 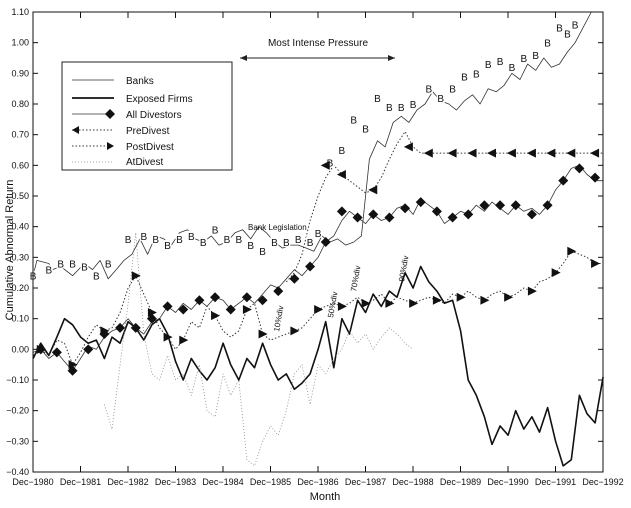 What do you see at coordinates (121, 131) in the screenshot?
I see `legend-entry-prediverst: PreDivest` at bounding box center [121, 131].